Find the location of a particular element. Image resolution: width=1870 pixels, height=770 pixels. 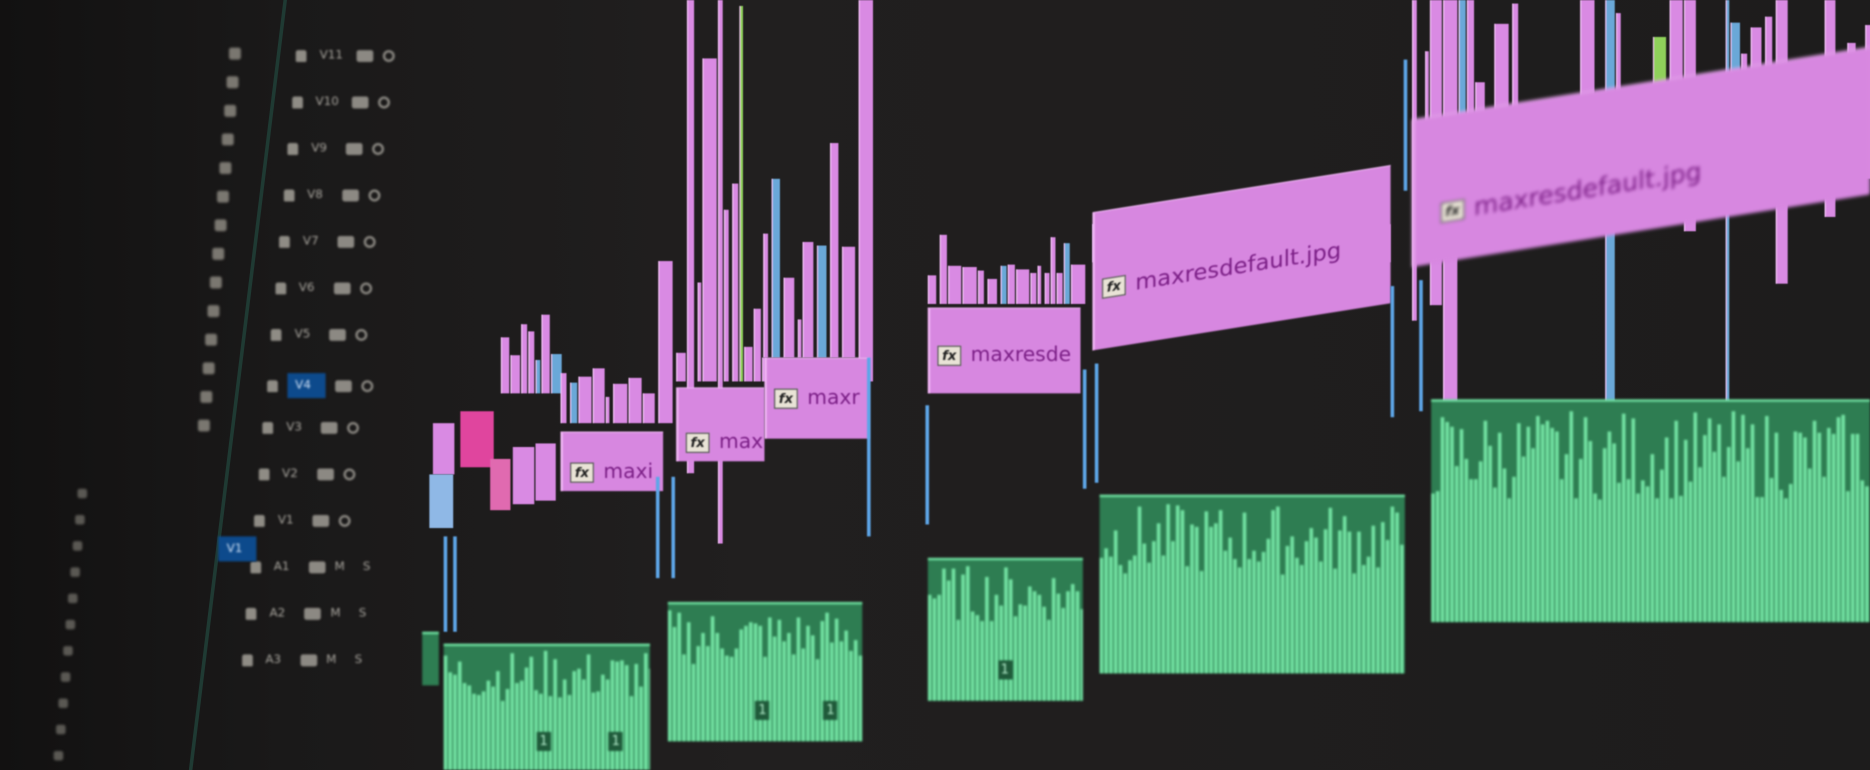

video-clip: fx maxresdefault.jpg is located at coordinates (1641, 157).